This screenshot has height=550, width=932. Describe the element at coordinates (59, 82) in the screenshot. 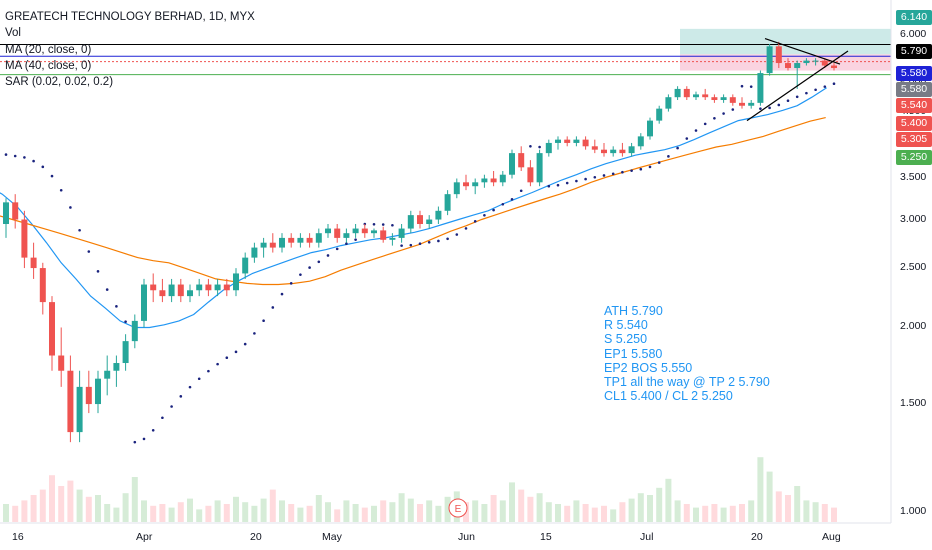

I see `legend-sar: SAR (0.02, 0.02, 0.2)` at that location.